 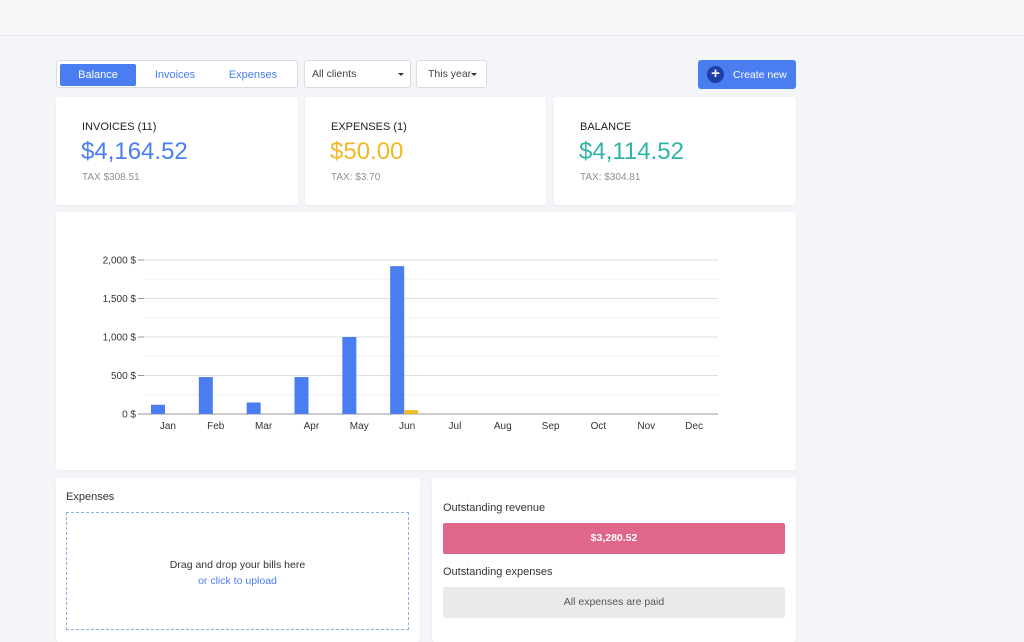 I want to click on y-tick-label: 1,500 $, so click(x=120, y=299).